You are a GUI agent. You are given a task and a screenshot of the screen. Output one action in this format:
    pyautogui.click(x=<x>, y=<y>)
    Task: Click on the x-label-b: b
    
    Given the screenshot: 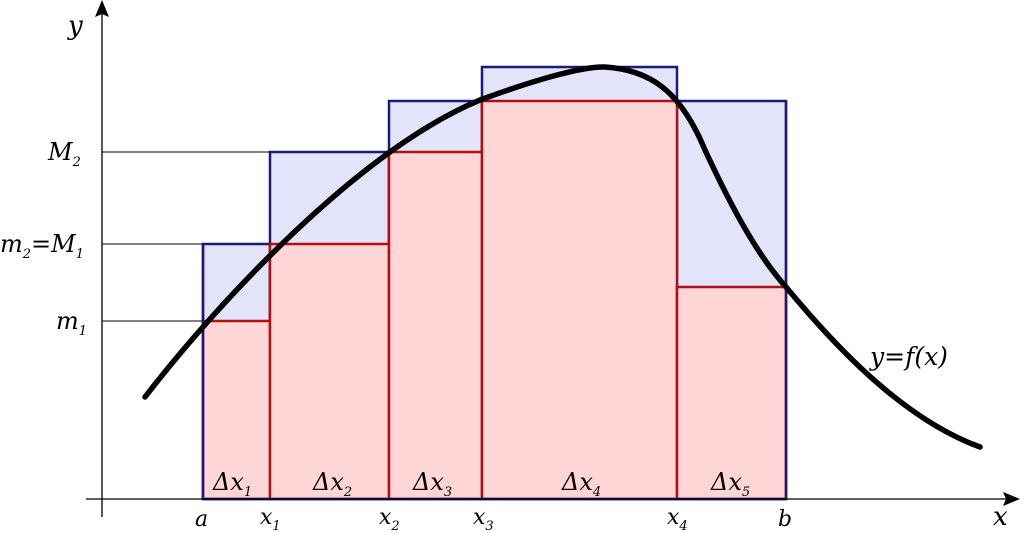 What is the action you would take?
    pyautogui.click(x=785, y=519)
    